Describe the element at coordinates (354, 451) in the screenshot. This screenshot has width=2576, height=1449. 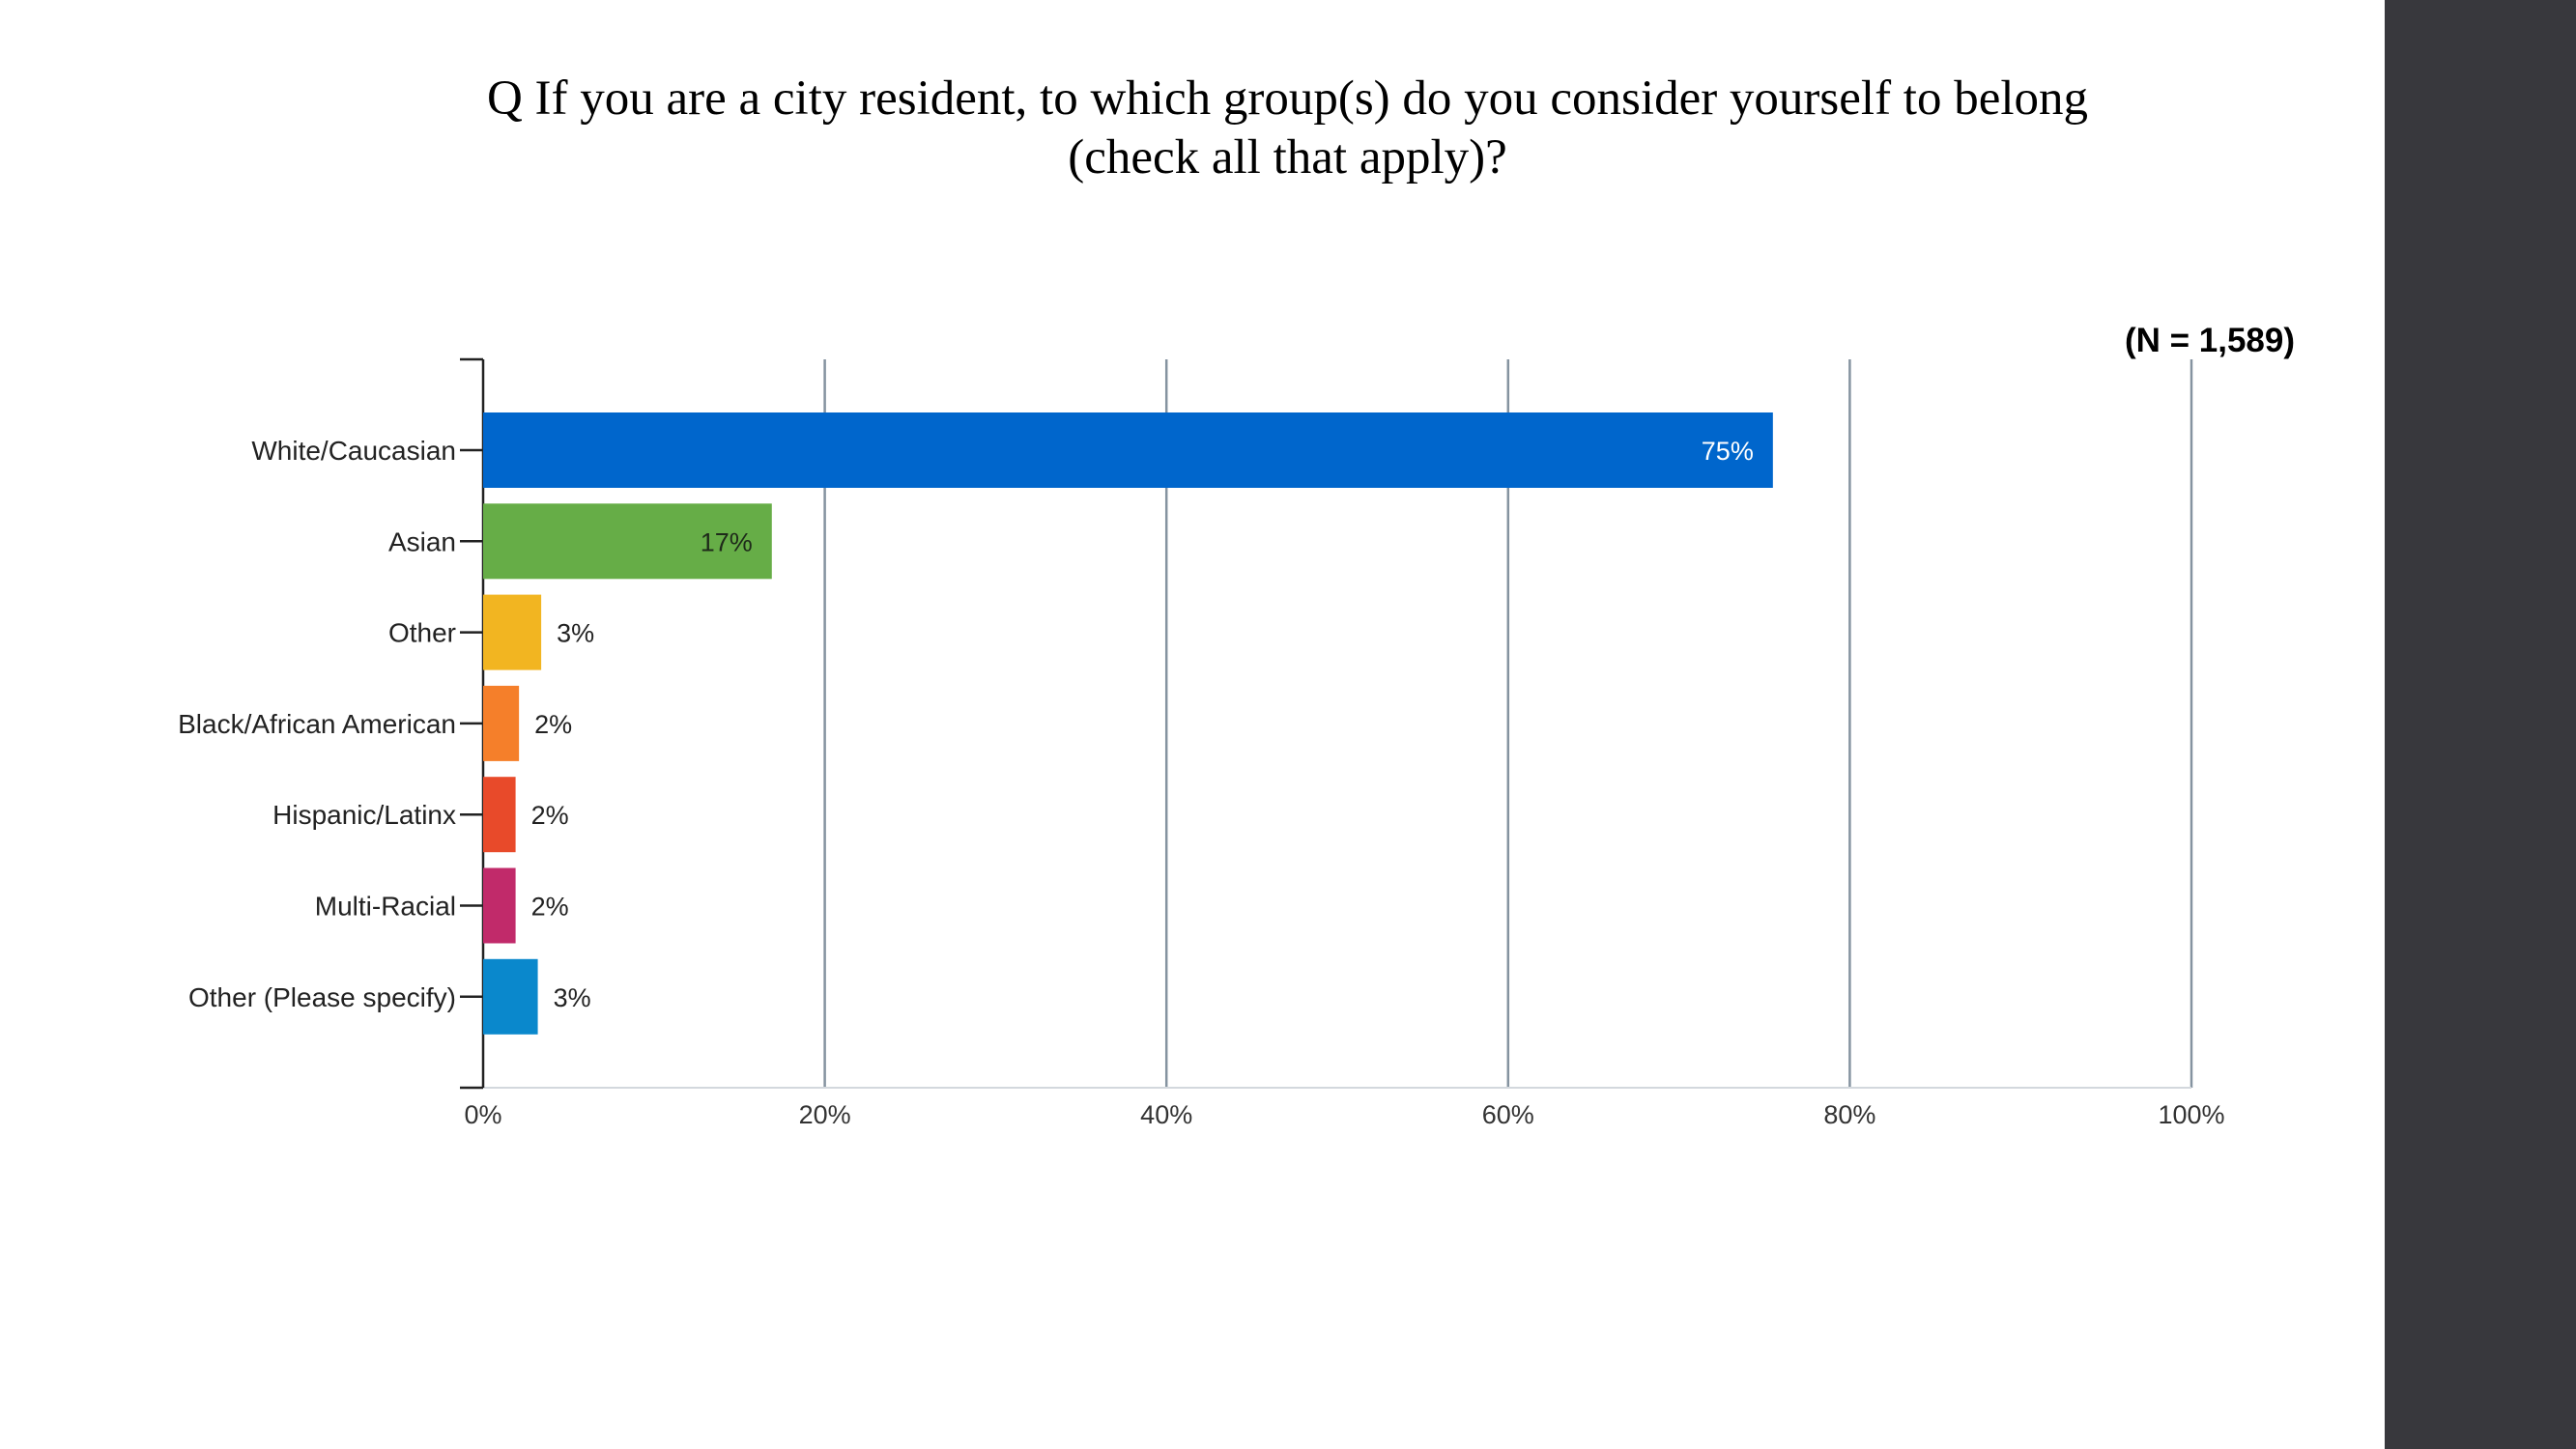
I see `category-label: White/Caucasian` at that location.